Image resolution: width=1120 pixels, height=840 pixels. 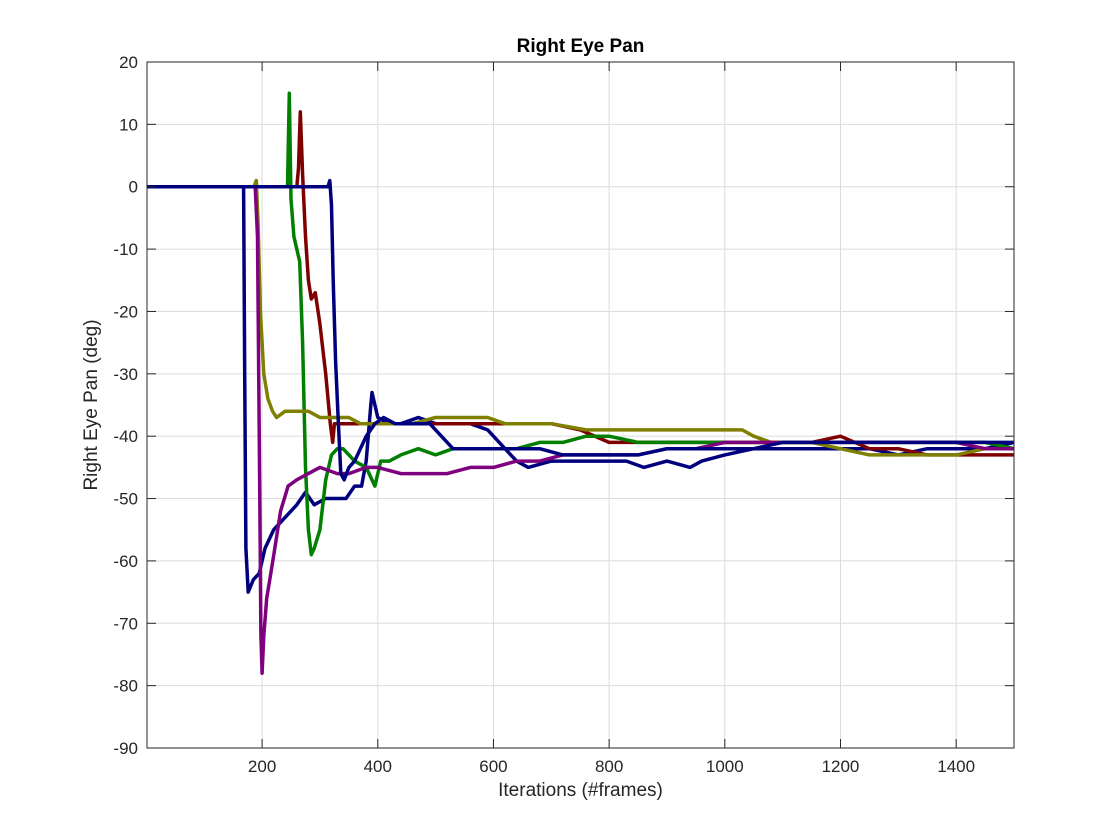 I want to click on y-tick-label: -50, so click(x=125, y=499).